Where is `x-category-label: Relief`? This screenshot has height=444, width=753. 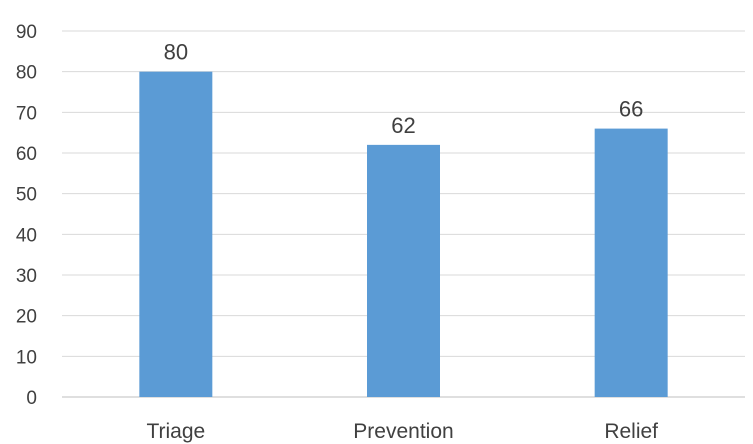 x-category-label: Relief is located at coordinates (631, 431).